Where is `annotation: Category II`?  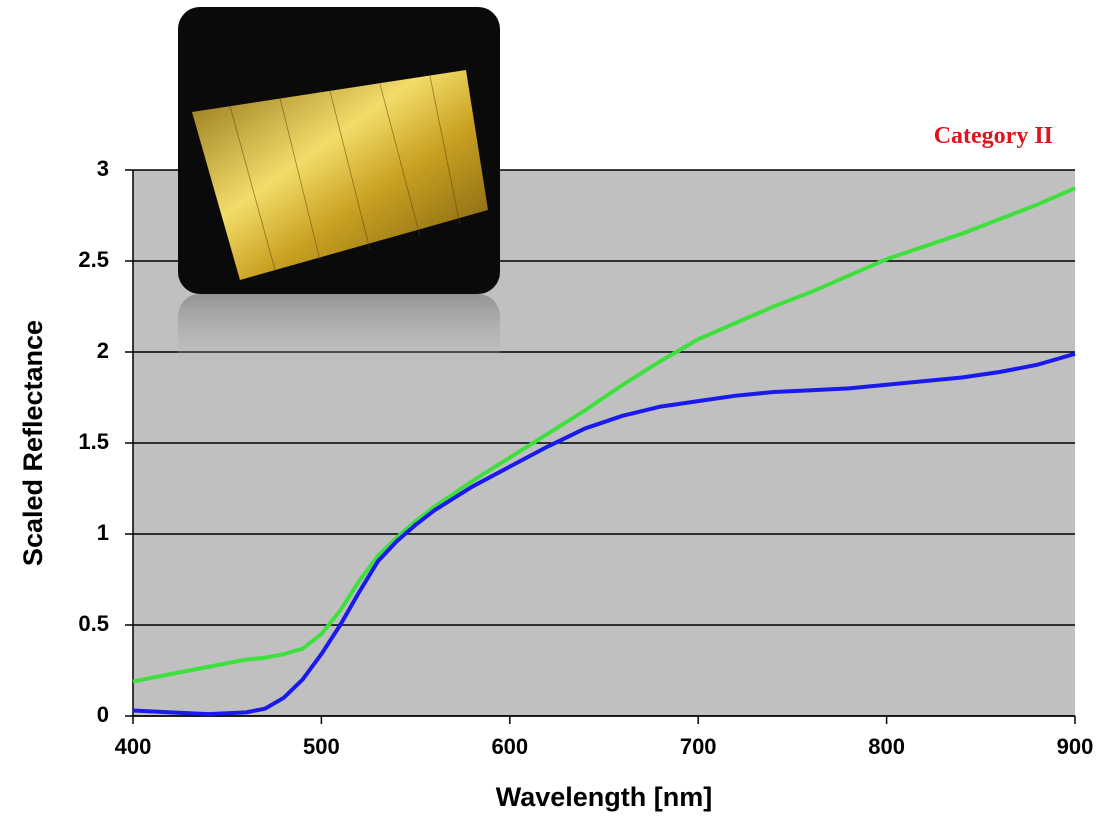
annotation: Category II is located at coordinates (993, 136).